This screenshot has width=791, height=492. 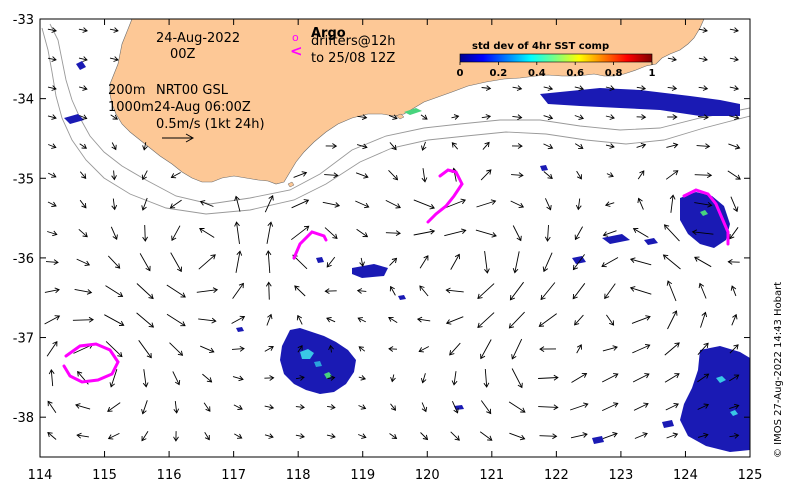 What do you see at coordinates (23, 20) in the screenshot?
I see `y-tick-label: -33` at bounding box center [23, 20].